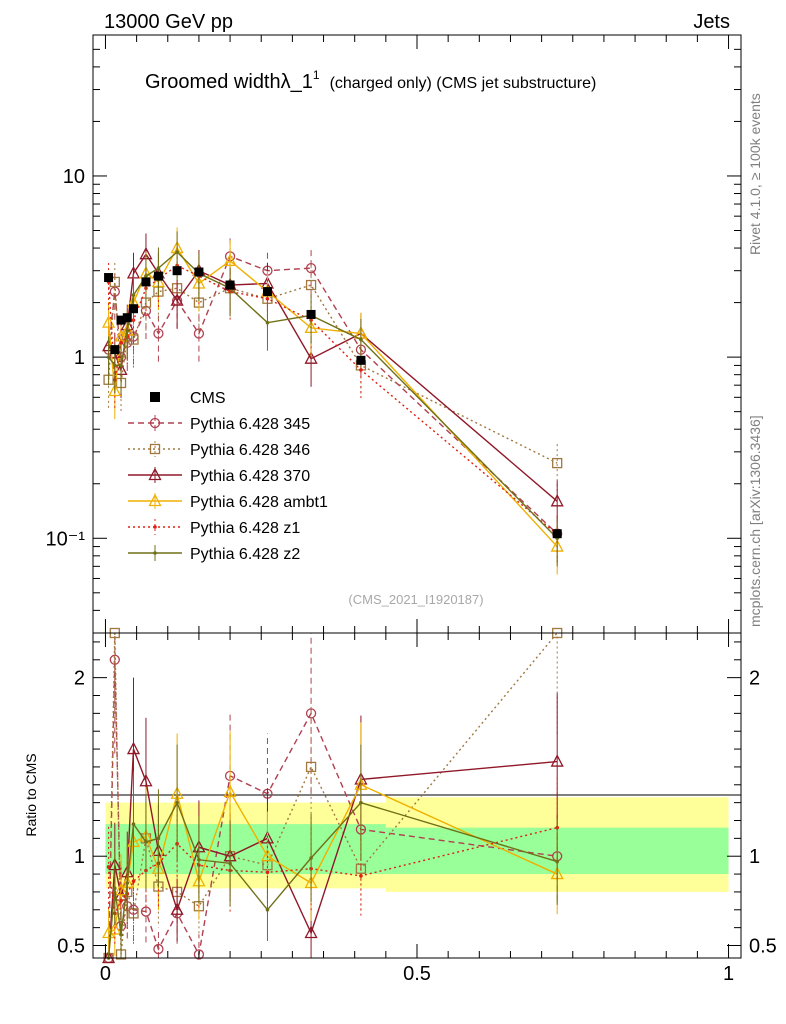 The image size is (786, 1024). Describe the element at coordinates (79, 857) in the screenshot. I see `ratio-ytick-label-1: 1` at that location.